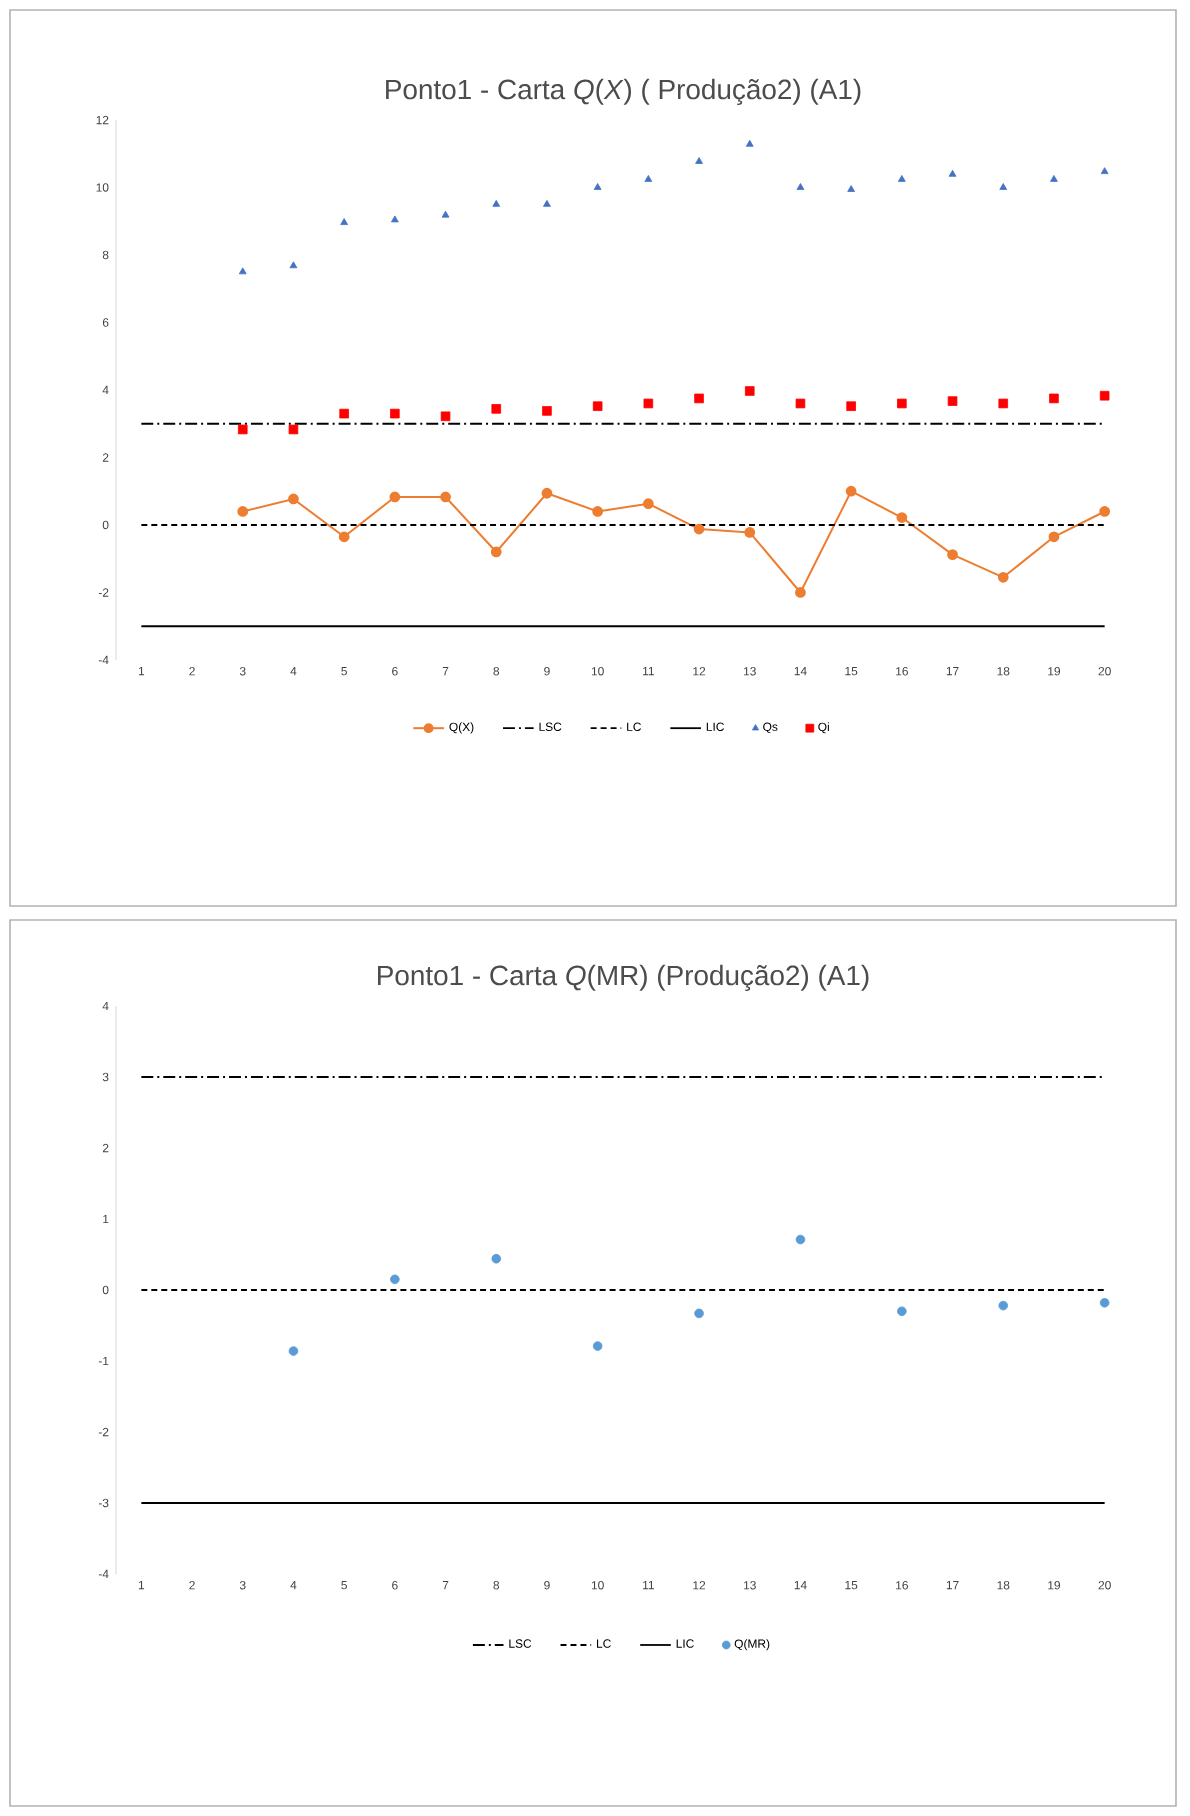 Image resolution: width=1190 pixels, height=1816 pixels. What do you see at coordinates (623, 977) in the screenshot?
I see `chart-title: Ponto1 - Carta Q(MR) (Produção2) (A1)` at bounding box center [623, 977].